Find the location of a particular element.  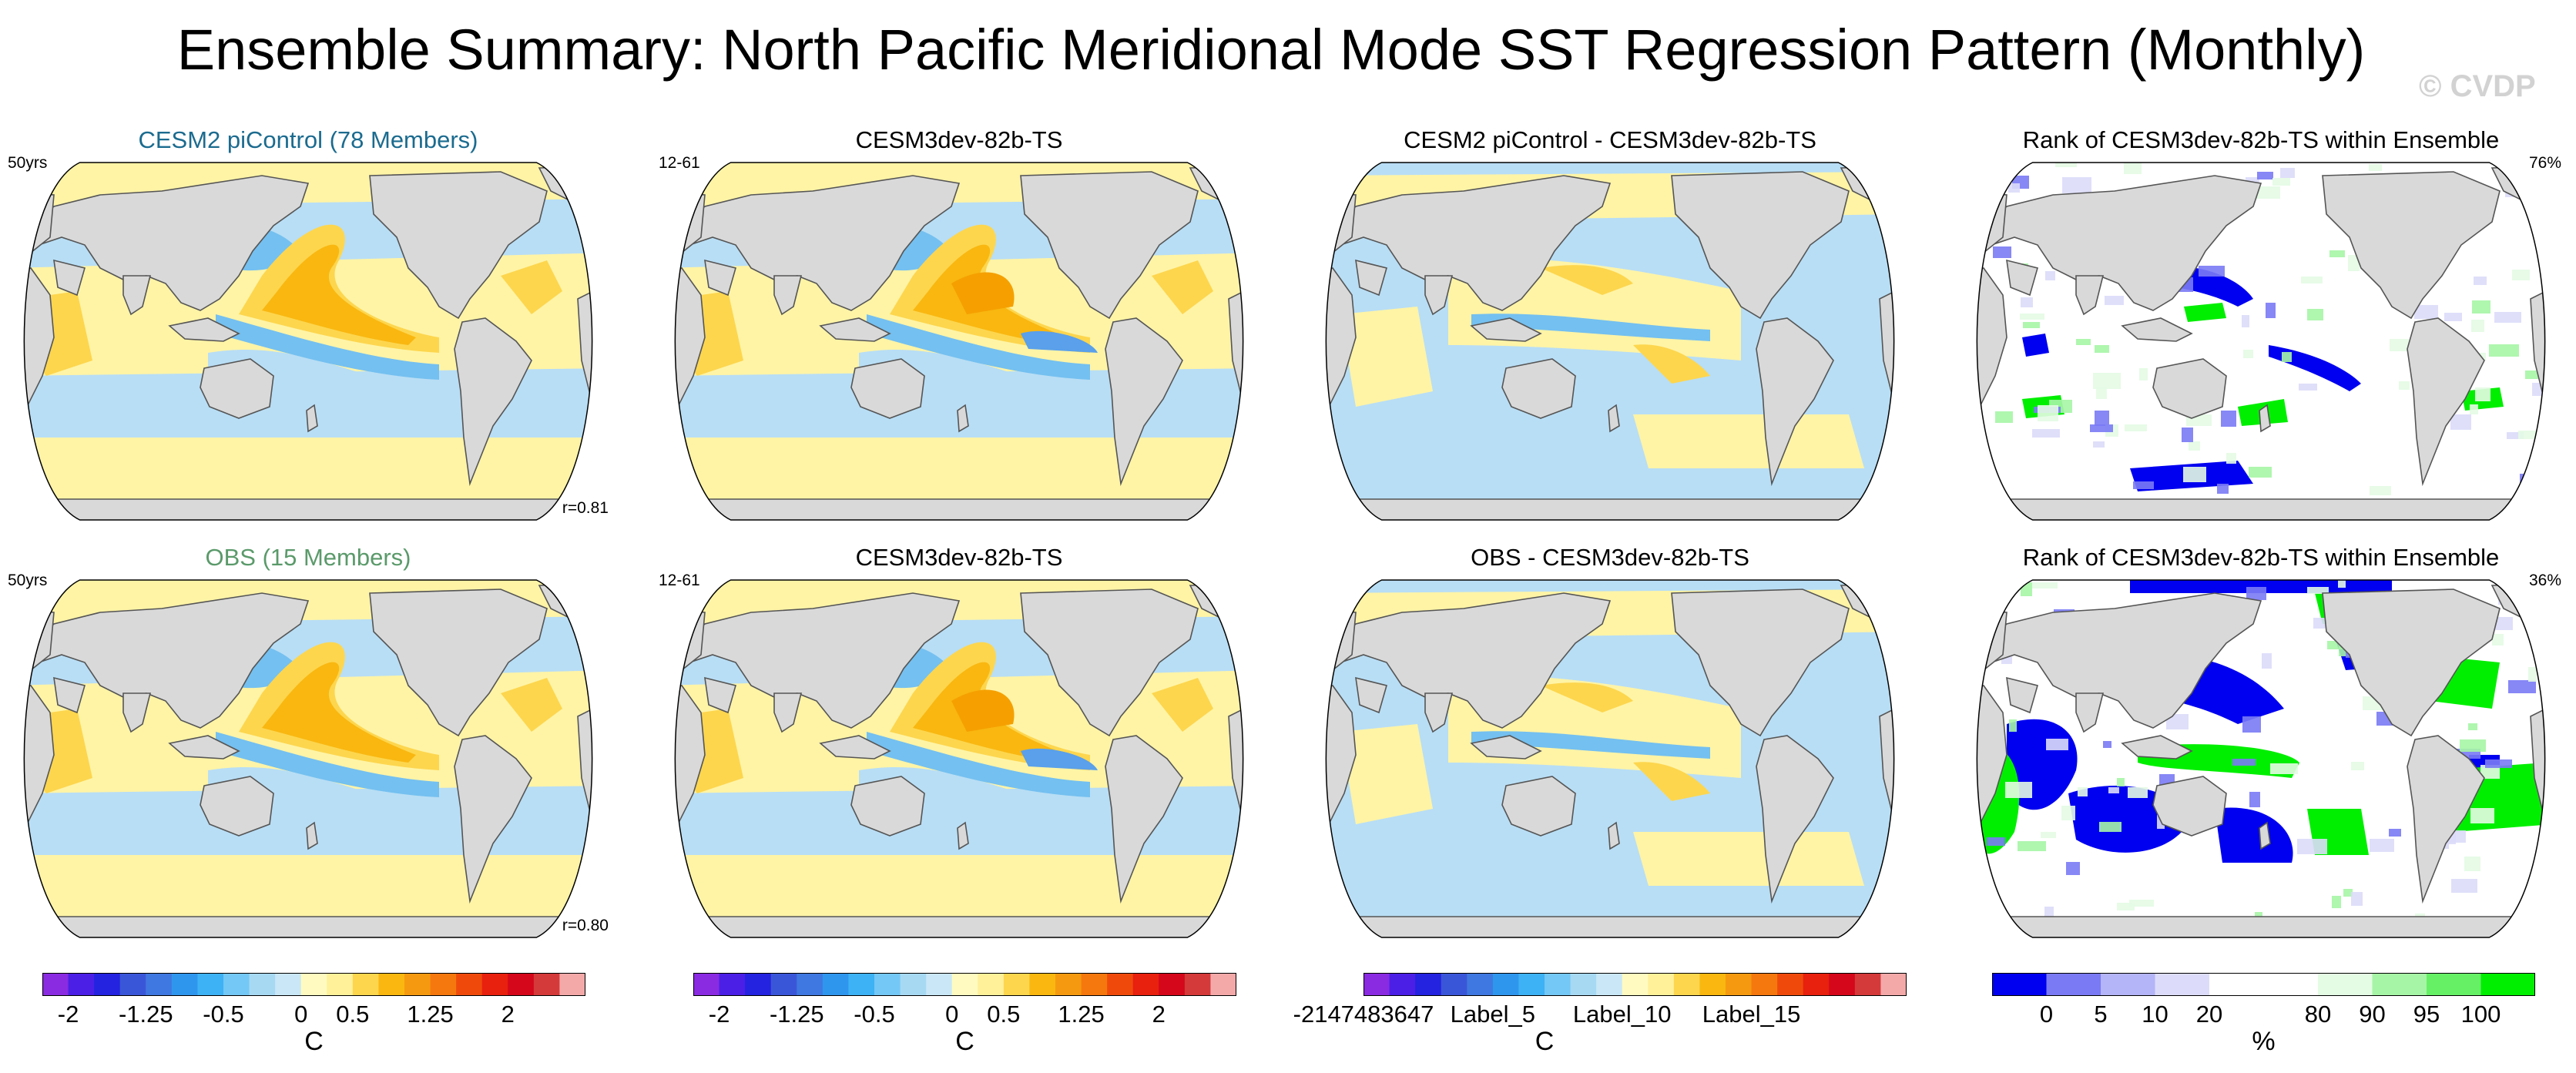

colorbar: -2 -1.25 -0.5 0 0.5 1.25 2 C is located at coordinates (965, 1019).